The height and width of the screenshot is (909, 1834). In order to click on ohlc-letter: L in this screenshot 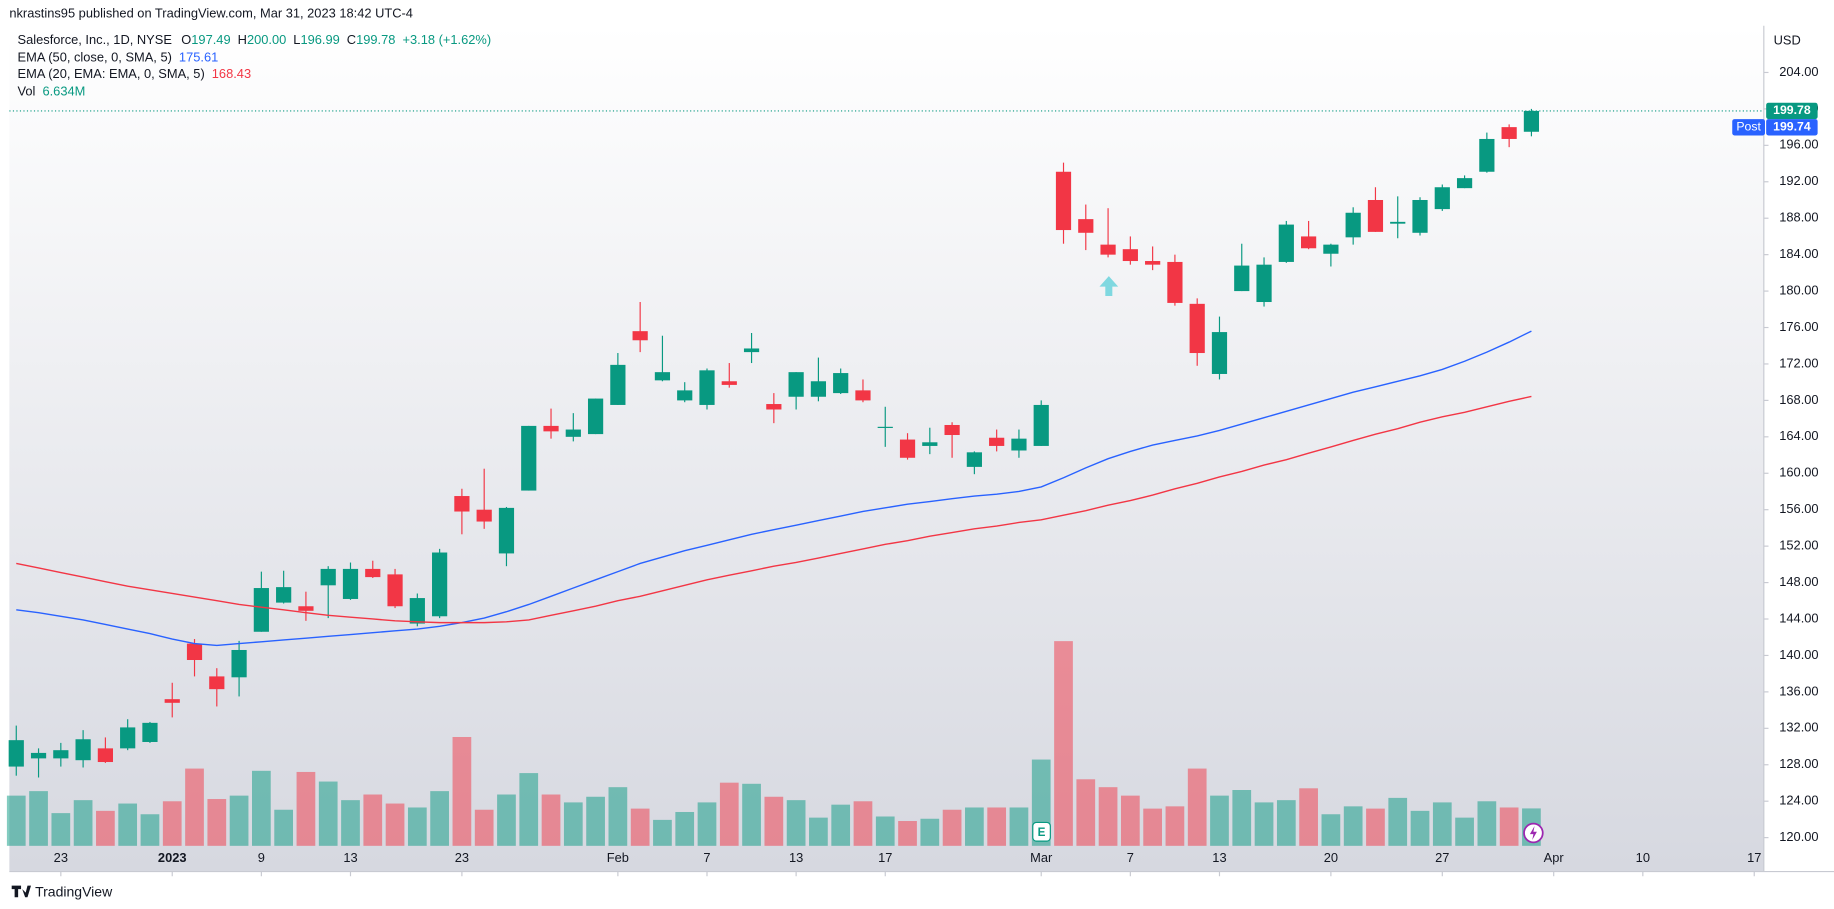, I will do `click(296, 39)`.